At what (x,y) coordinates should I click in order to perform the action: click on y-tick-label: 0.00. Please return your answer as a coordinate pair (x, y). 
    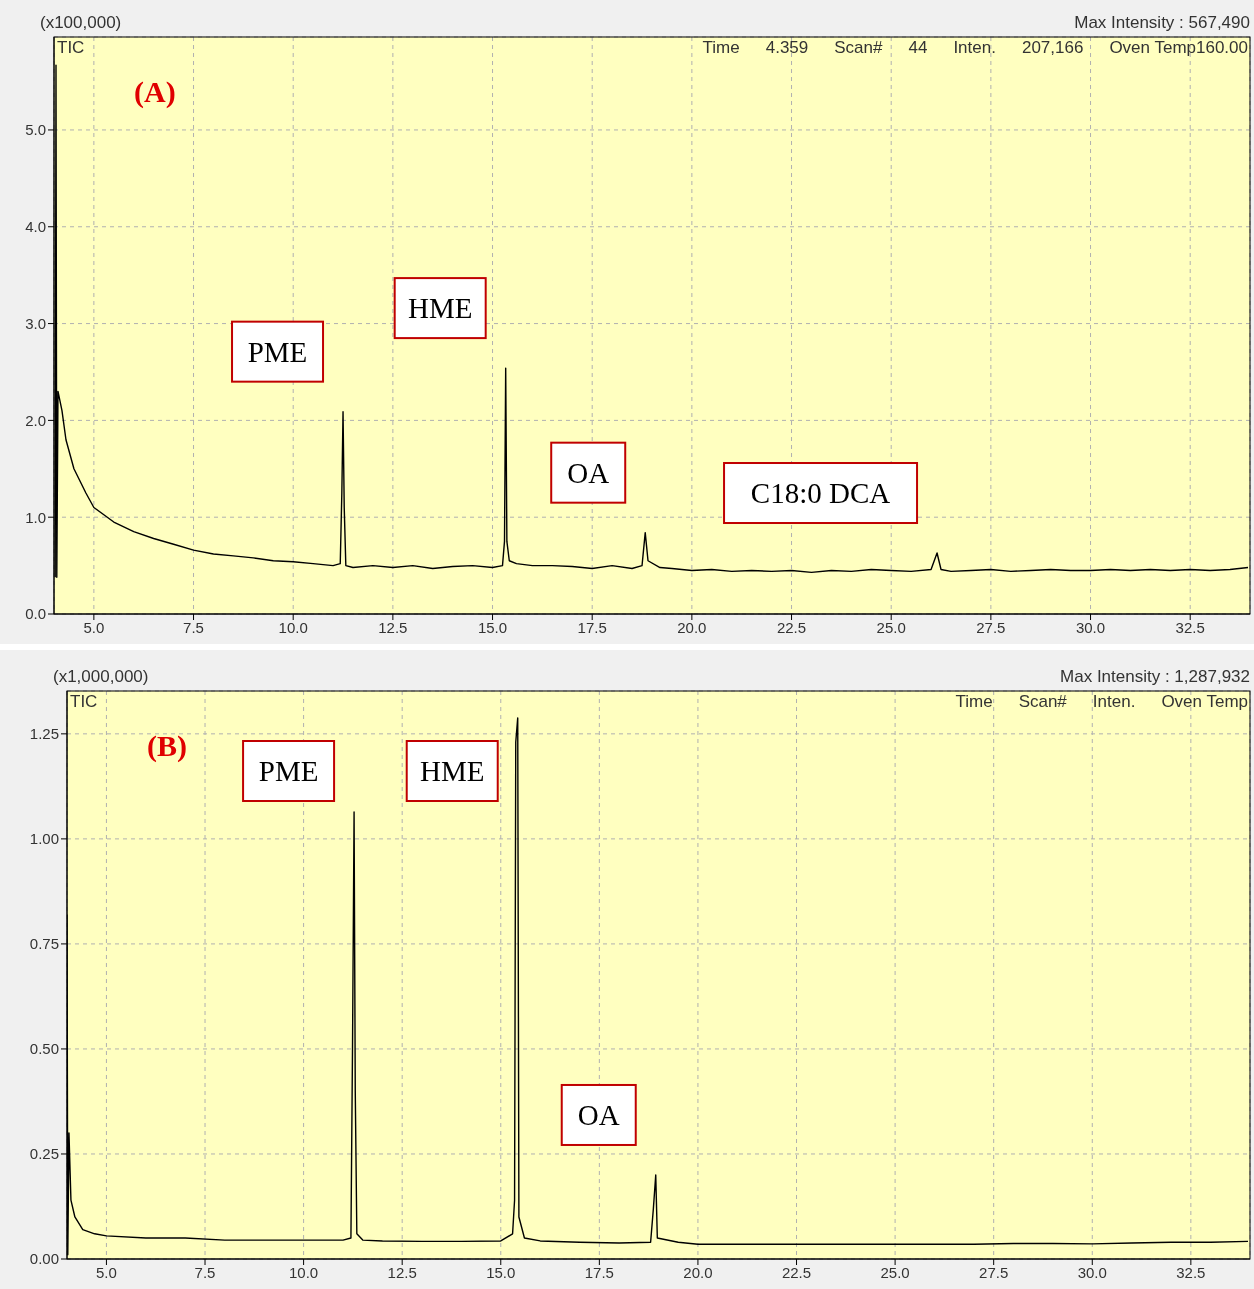
    Looking at the image, I should click on (44, 1259).